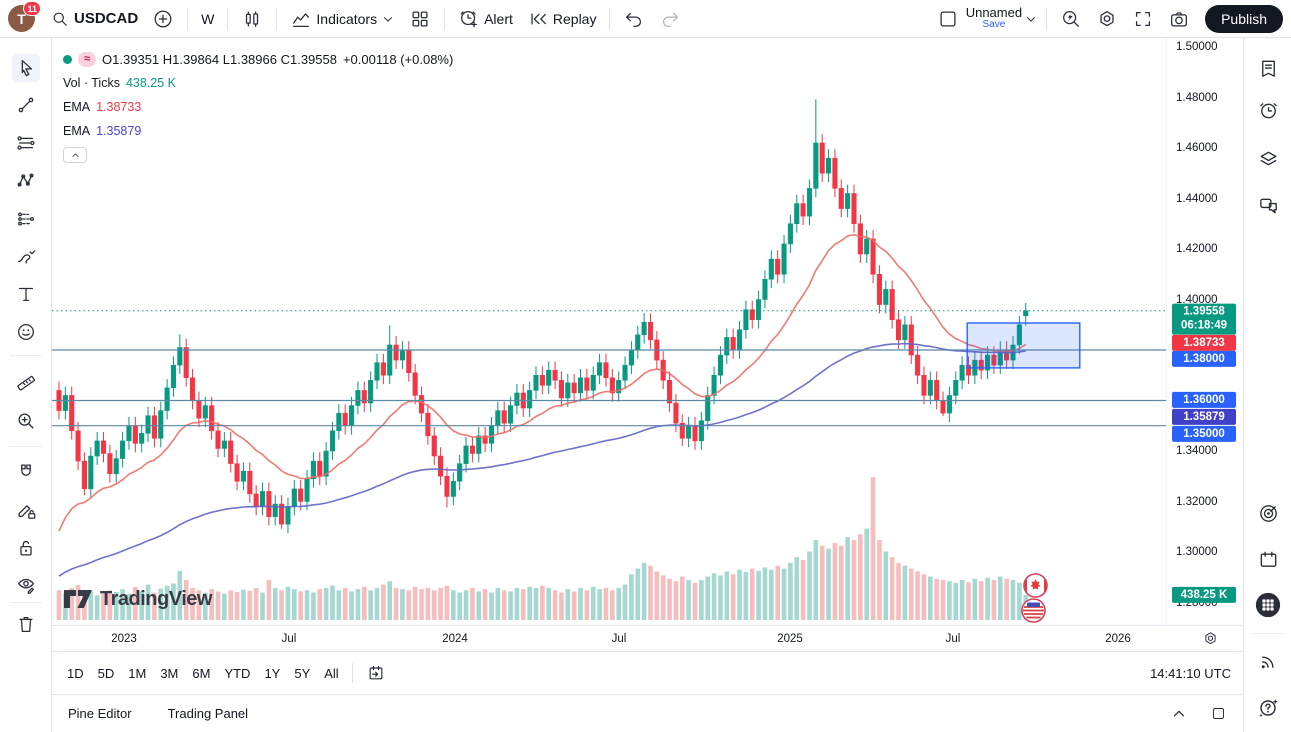 This screenshot has width=1291, height=732. What do you see at coordinates (1197, 451) in the screenshot?
I see `price-tick-label: 1.34000` at bounding box center [1197, 451].